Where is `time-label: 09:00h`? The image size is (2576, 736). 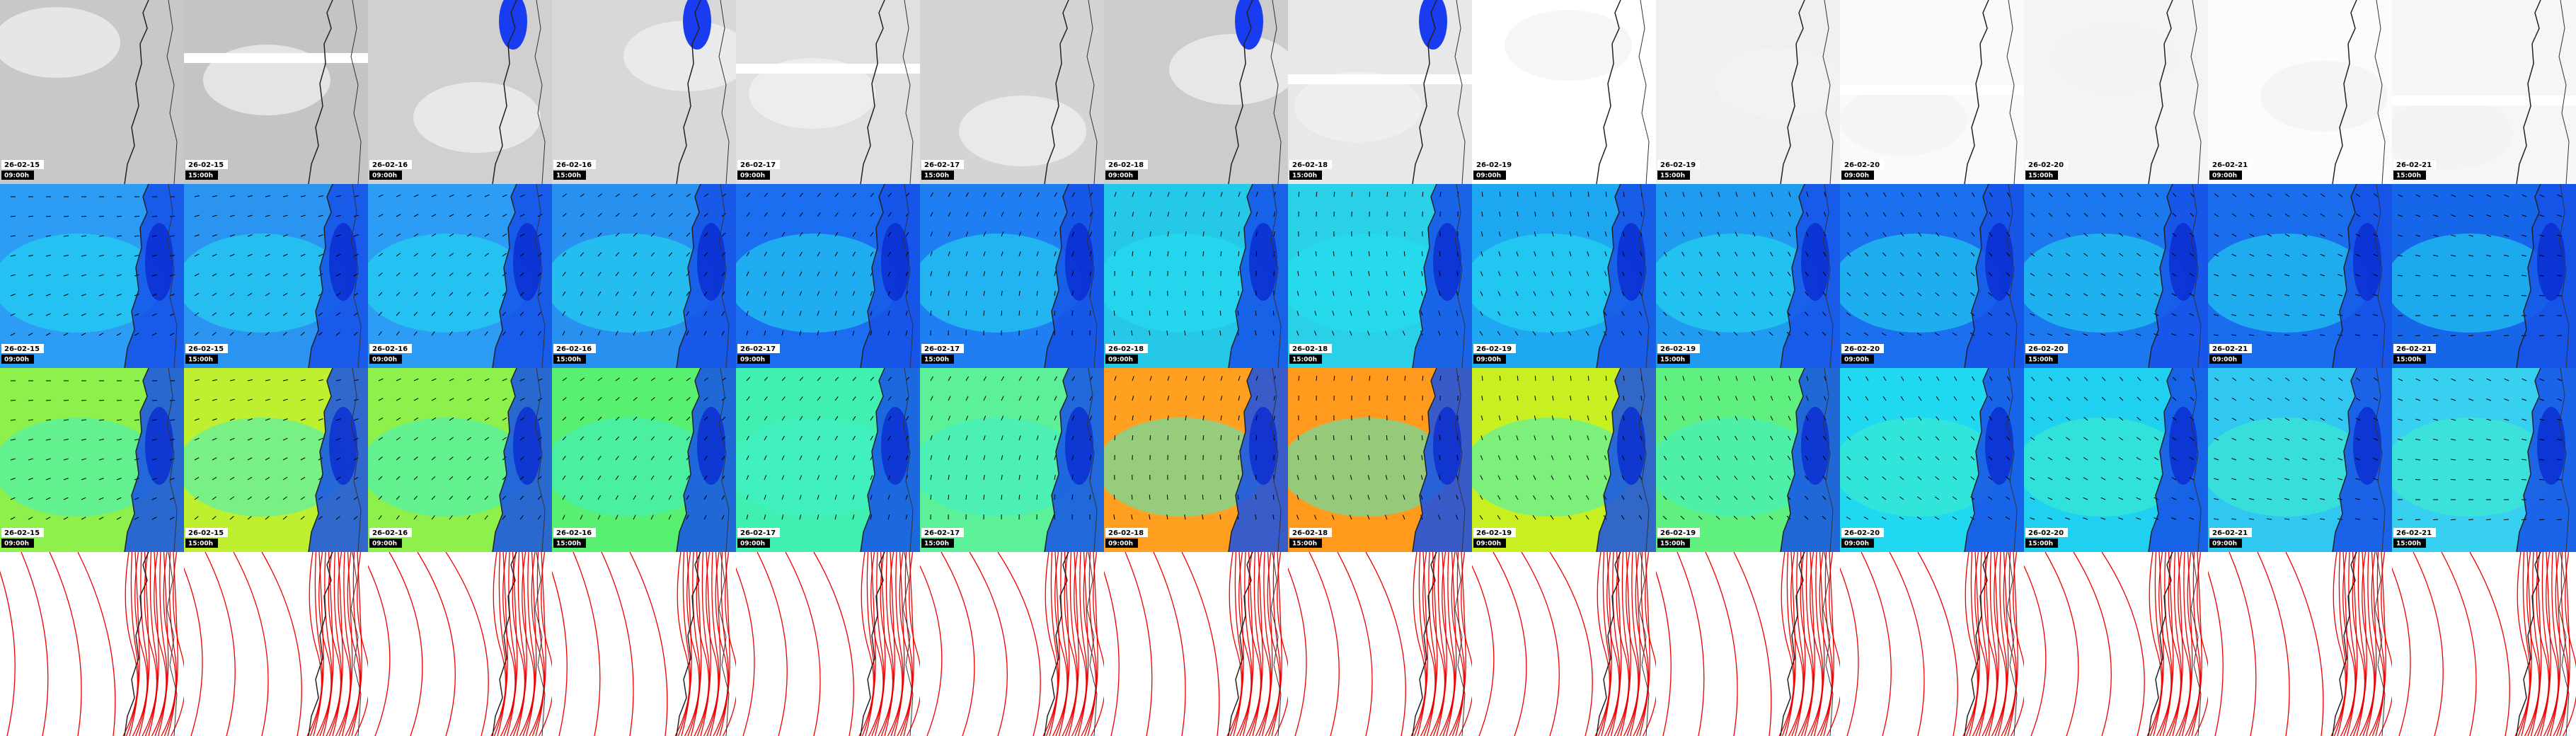
time-label: 09:00h is located at coordinates (1857, 177).